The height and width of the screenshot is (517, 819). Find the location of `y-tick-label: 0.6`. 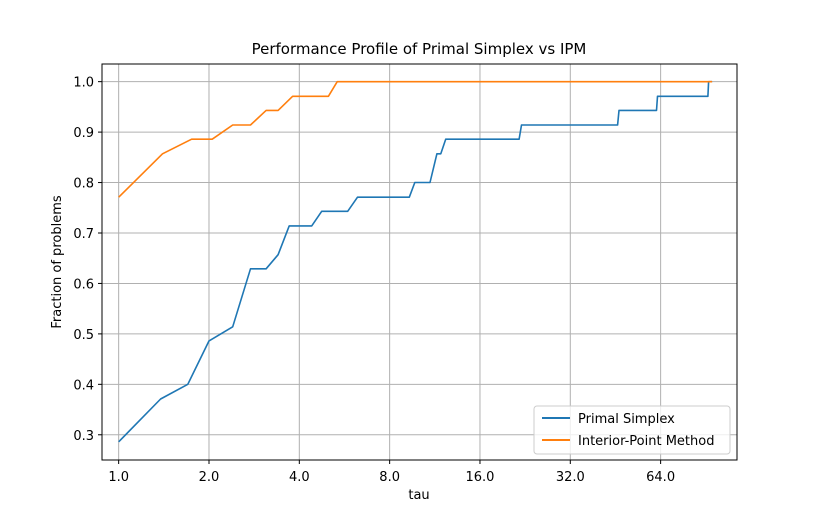

y-tick-label: 0.6 is located at coordinates (83, 284).